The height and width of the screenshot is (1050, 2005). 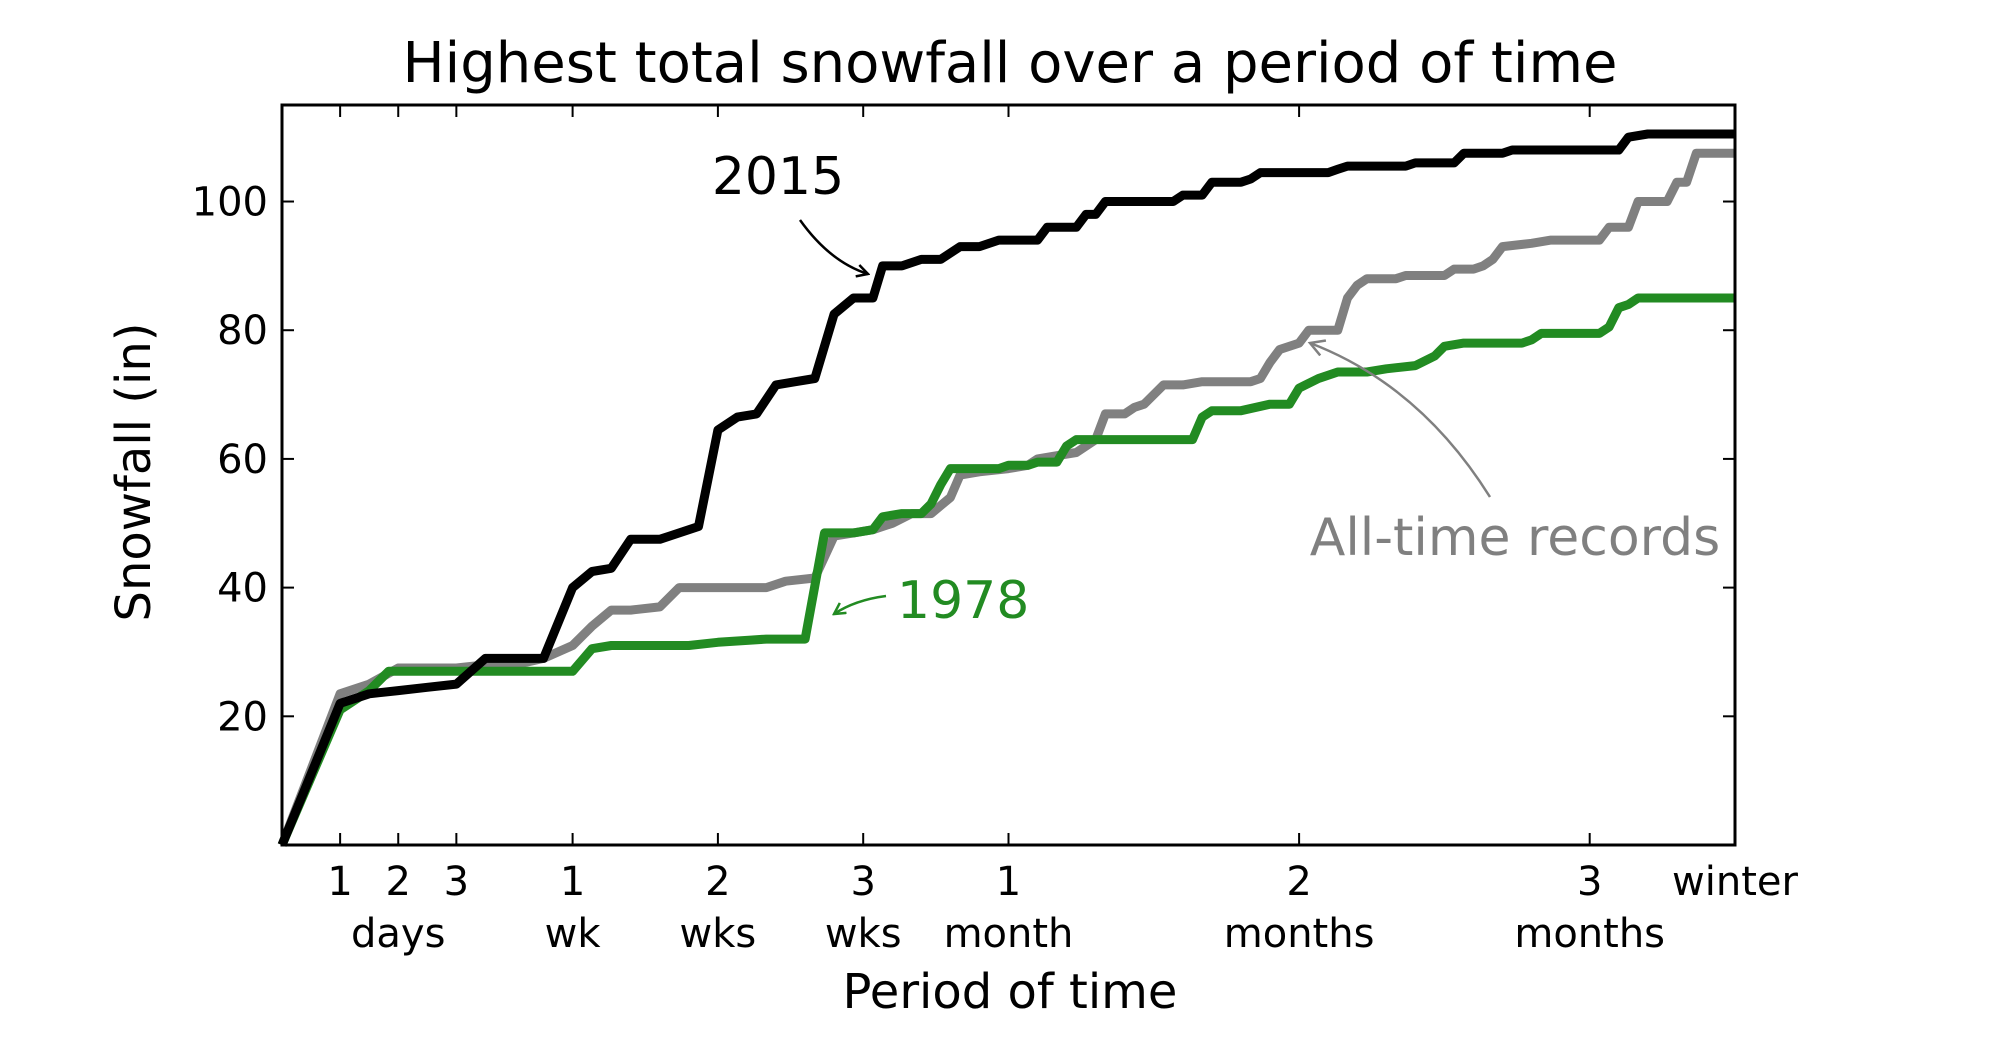 I want to click on annotation-2015: 2015, so click(x=778, y=177).